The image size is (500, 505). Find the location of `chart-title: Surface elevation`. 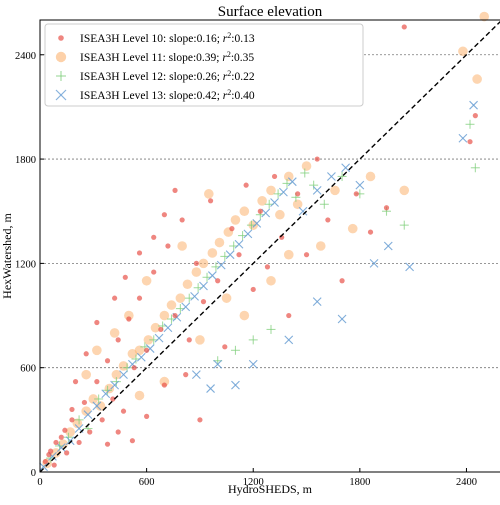

chart-title: Surface elevation is located at coordinates (270, 12).